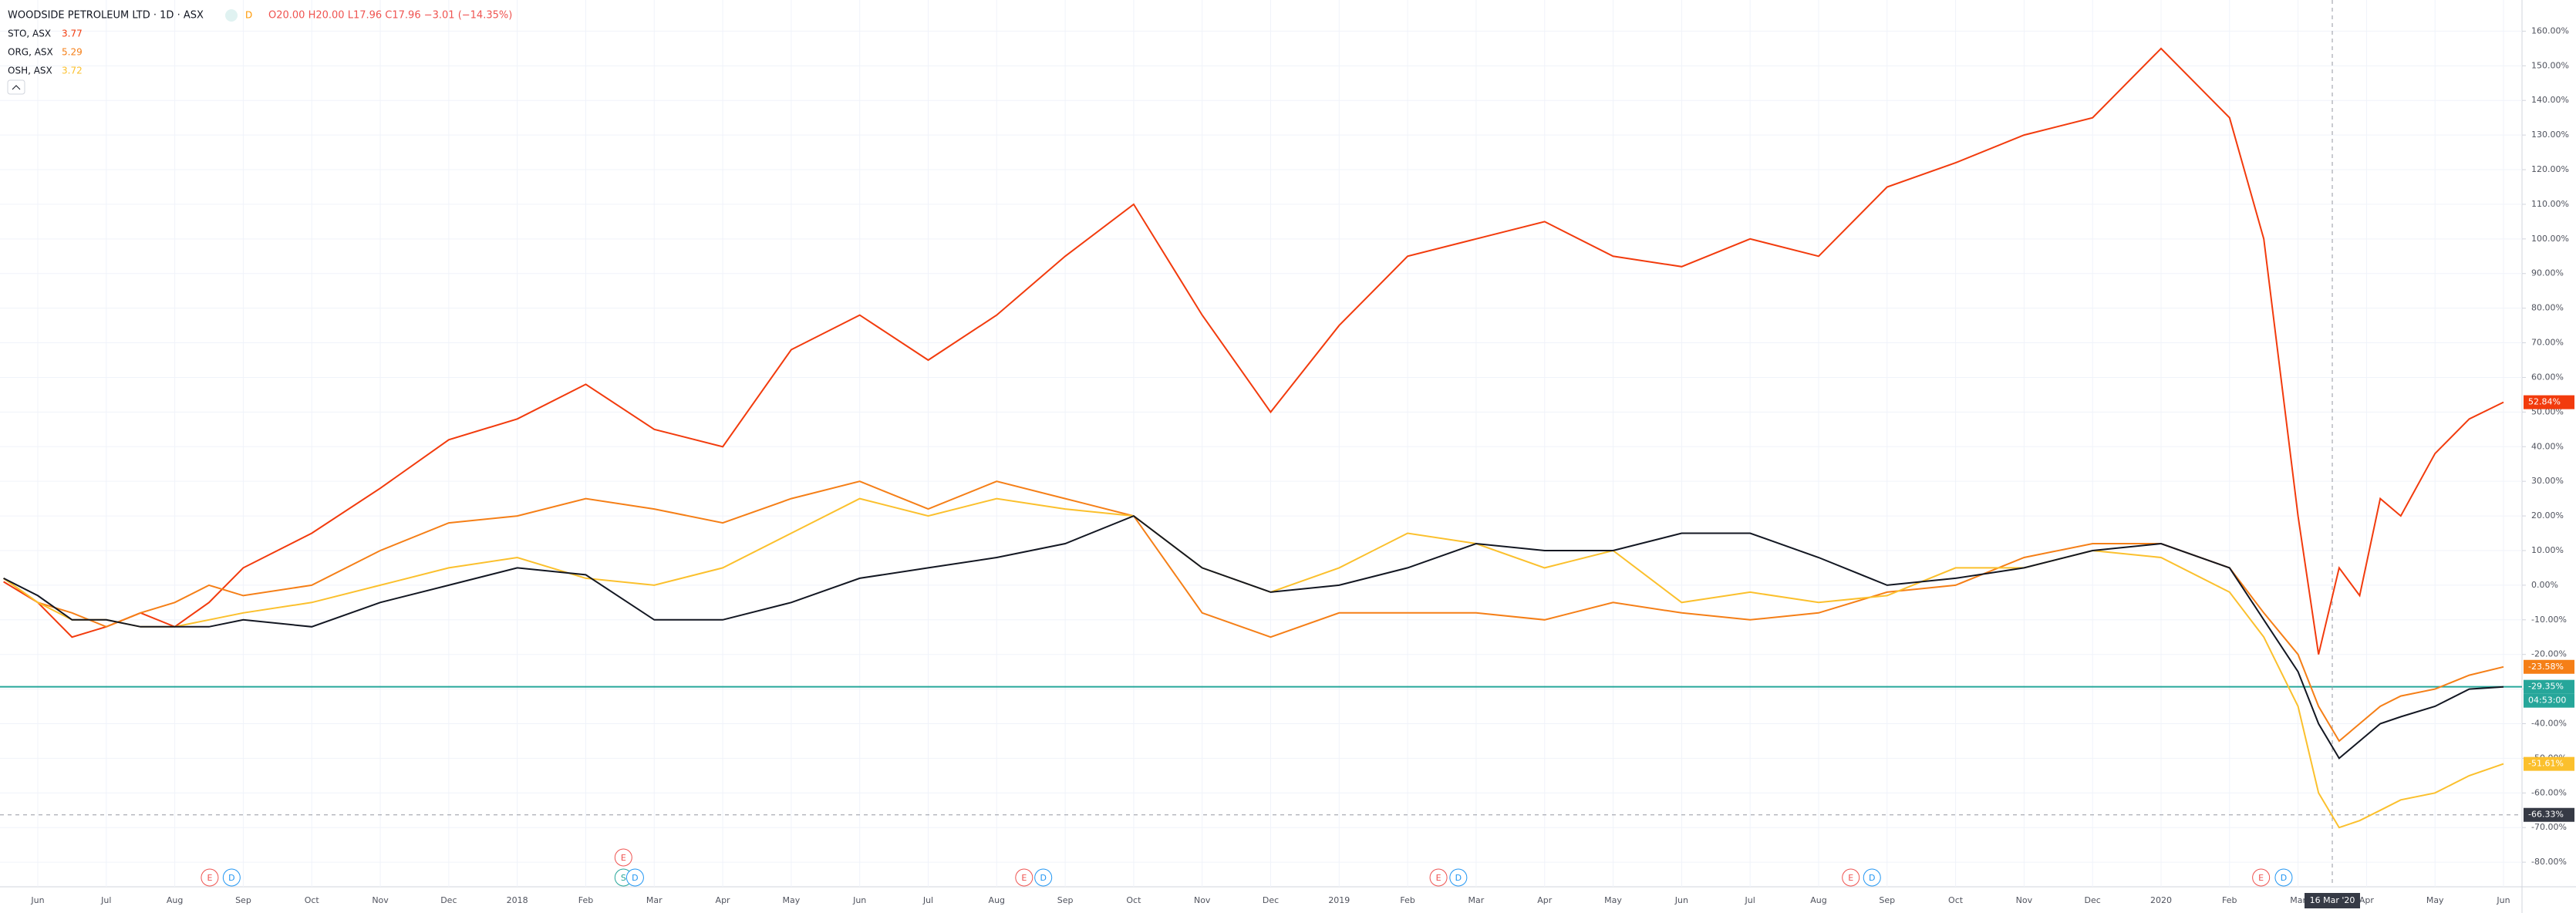  Describe the element at coordinates (2550, 100) in the screenshot. I see `y-tick-label: 140.00%` at that location.